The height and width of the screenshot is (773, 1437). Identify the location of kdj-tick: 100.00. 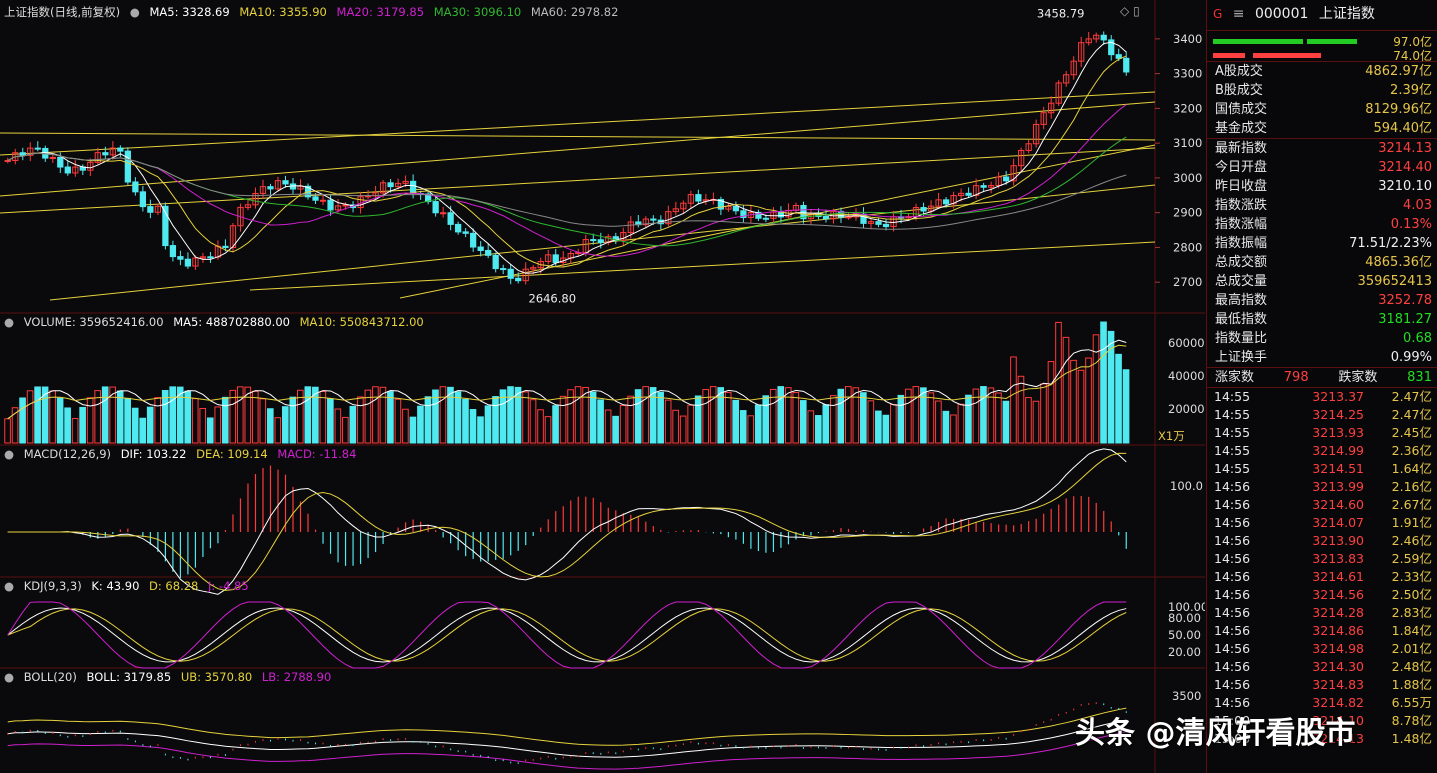
(1186, 607).